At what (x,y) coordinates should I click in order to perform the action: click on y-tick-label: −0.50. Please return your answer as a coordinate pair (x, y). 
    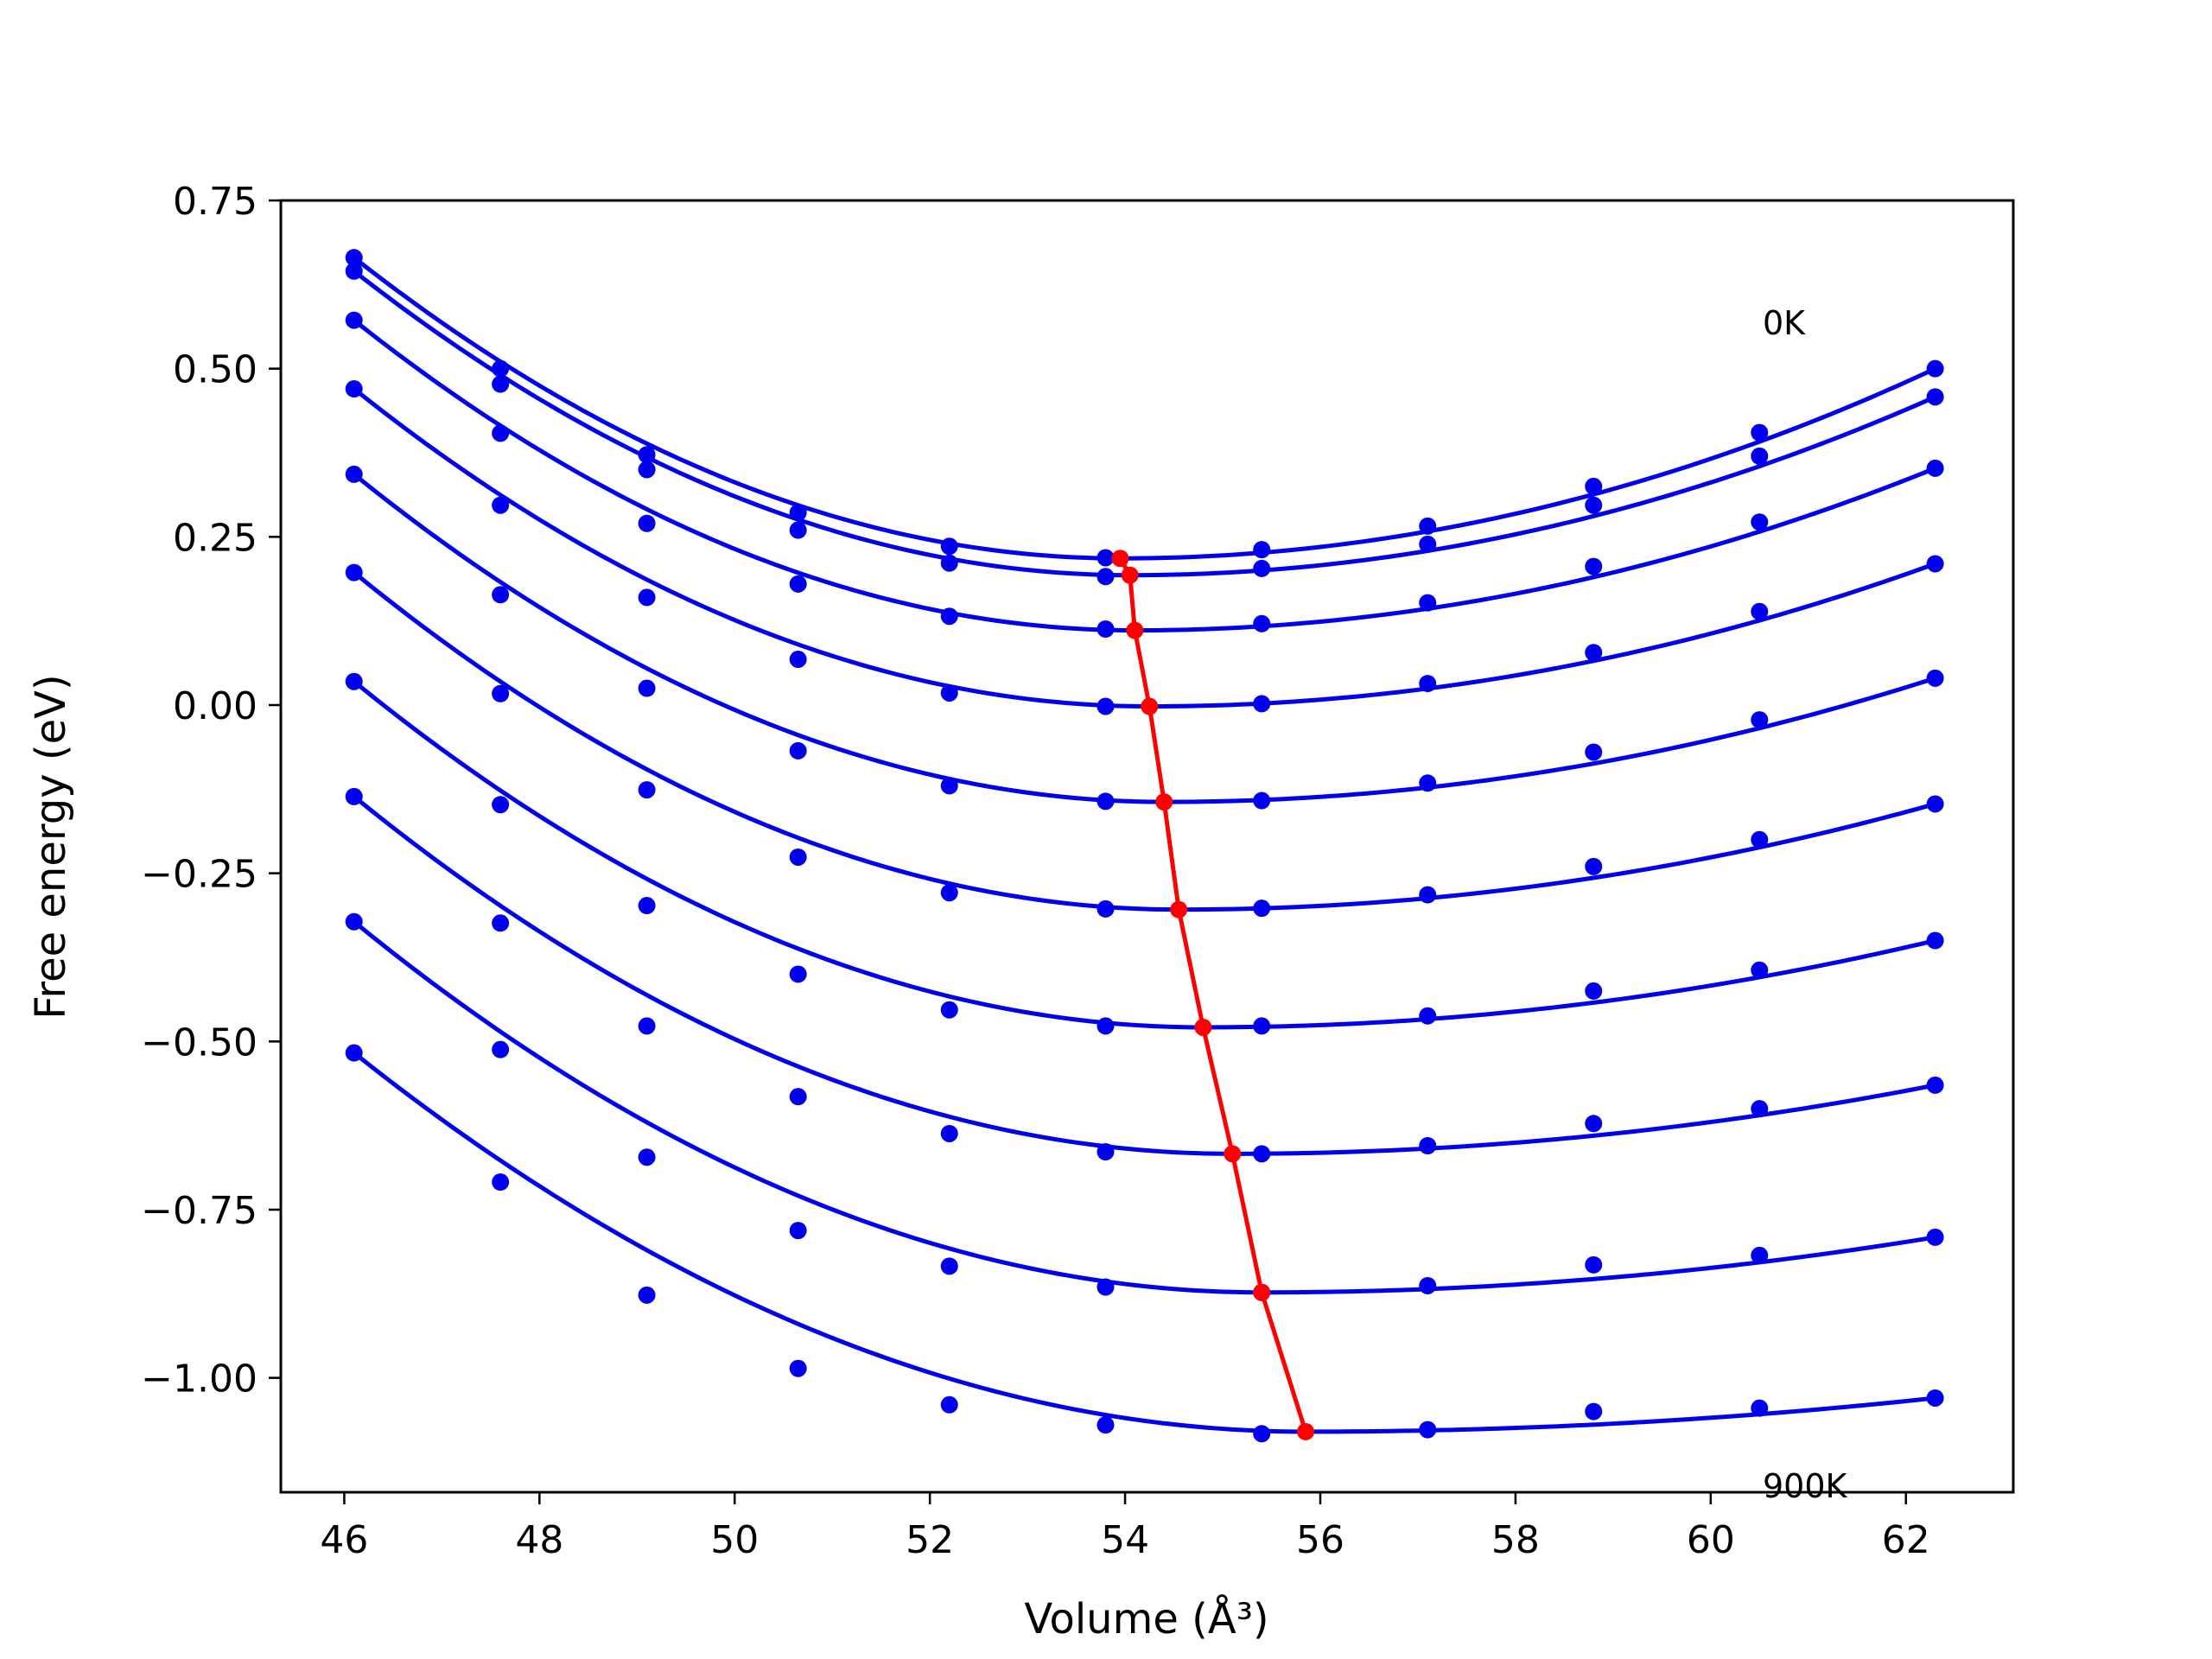
    Looking at the image, I should click on (199, 1042).